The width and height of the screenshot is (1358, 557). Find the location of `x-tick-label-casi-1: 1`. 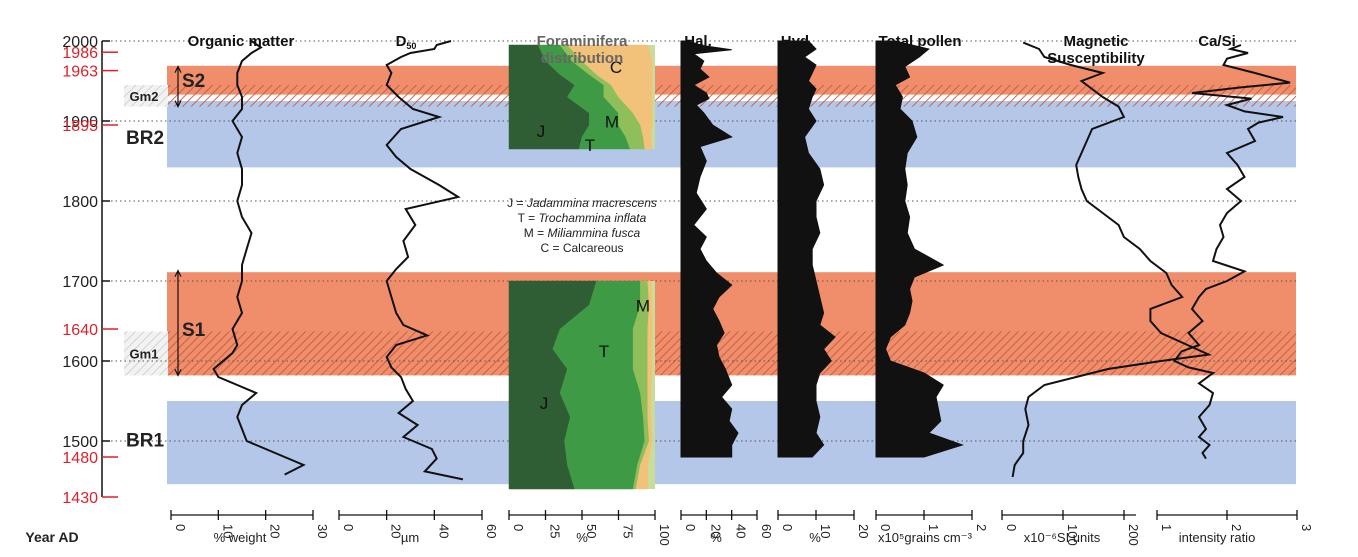

x-tick-label-casi-1: 1 is located at coordinates (1166, 527).